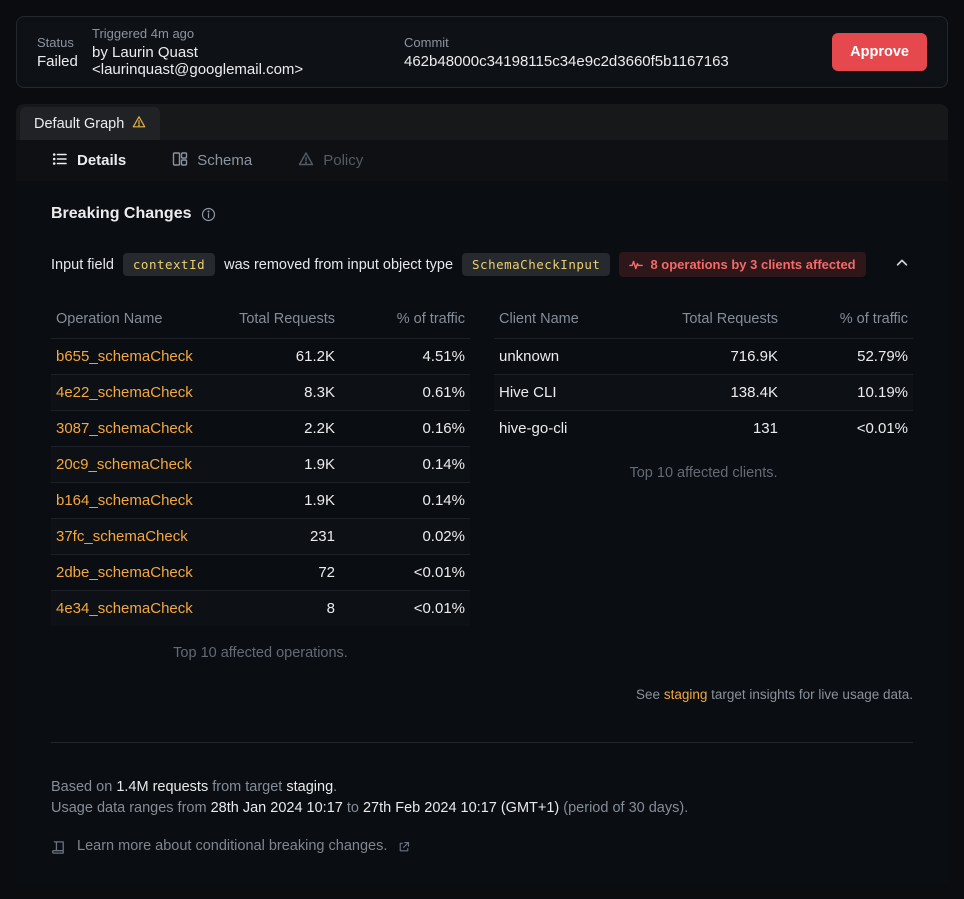 The height and width of the screenshot is (899, 964). Describe the element at coordinates (343, 160) in the screenshot. I see `tab-policy-label: Policy` at that location.